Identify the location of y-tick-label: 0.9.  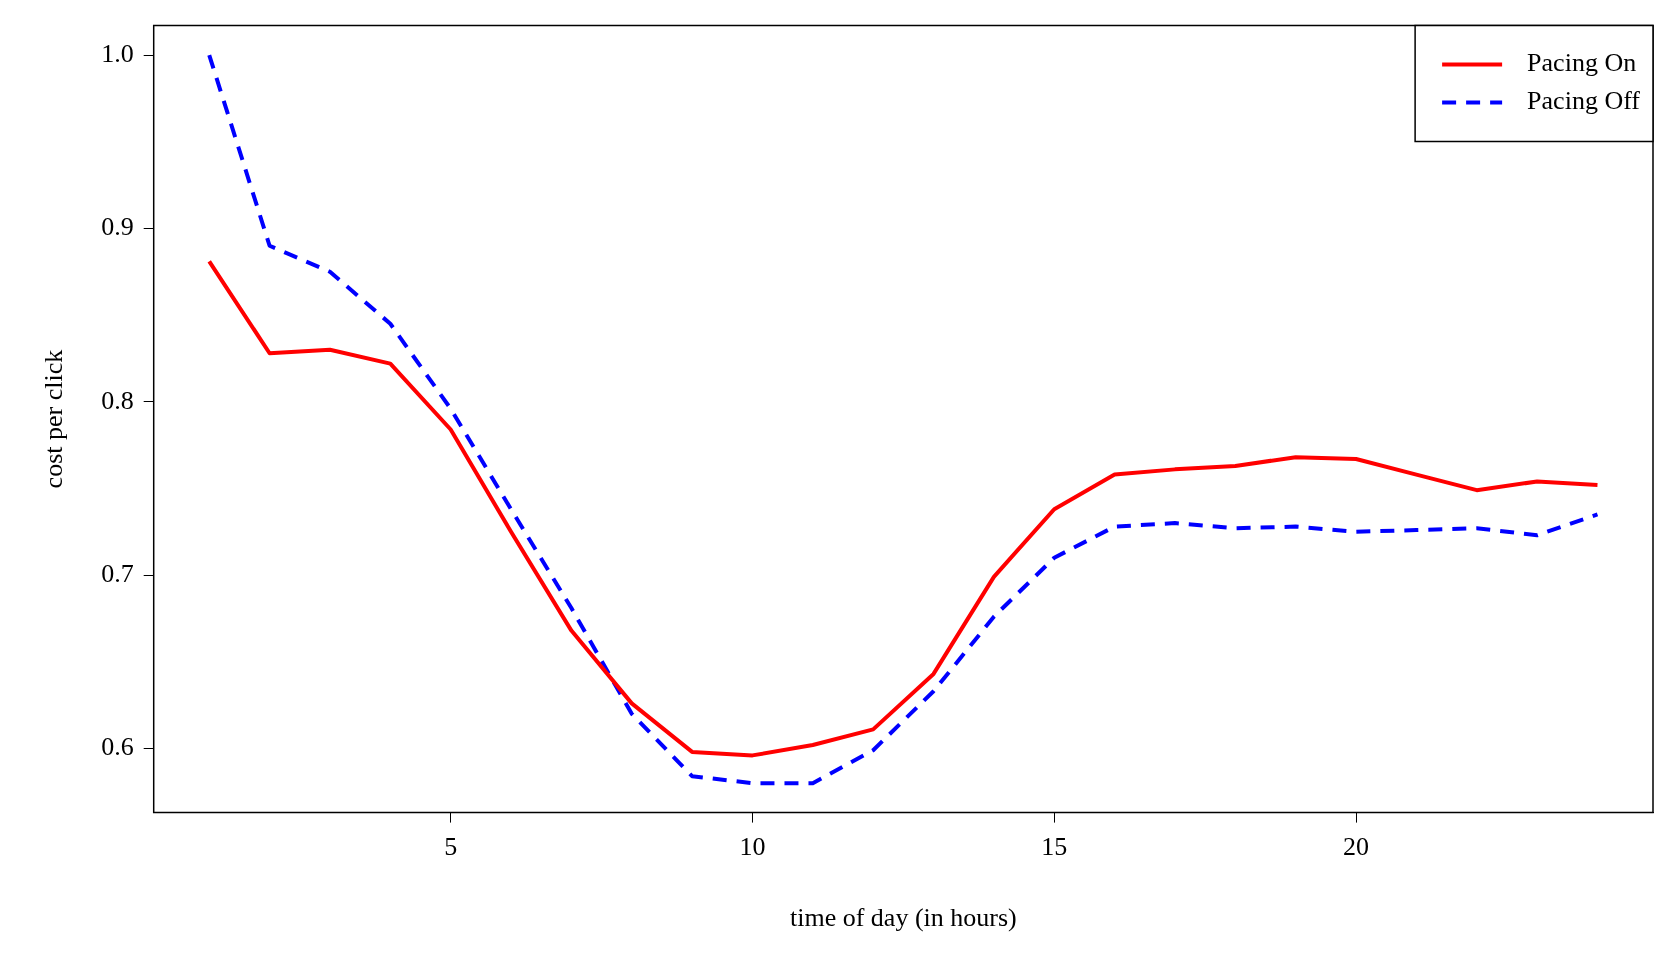
(117, 227).